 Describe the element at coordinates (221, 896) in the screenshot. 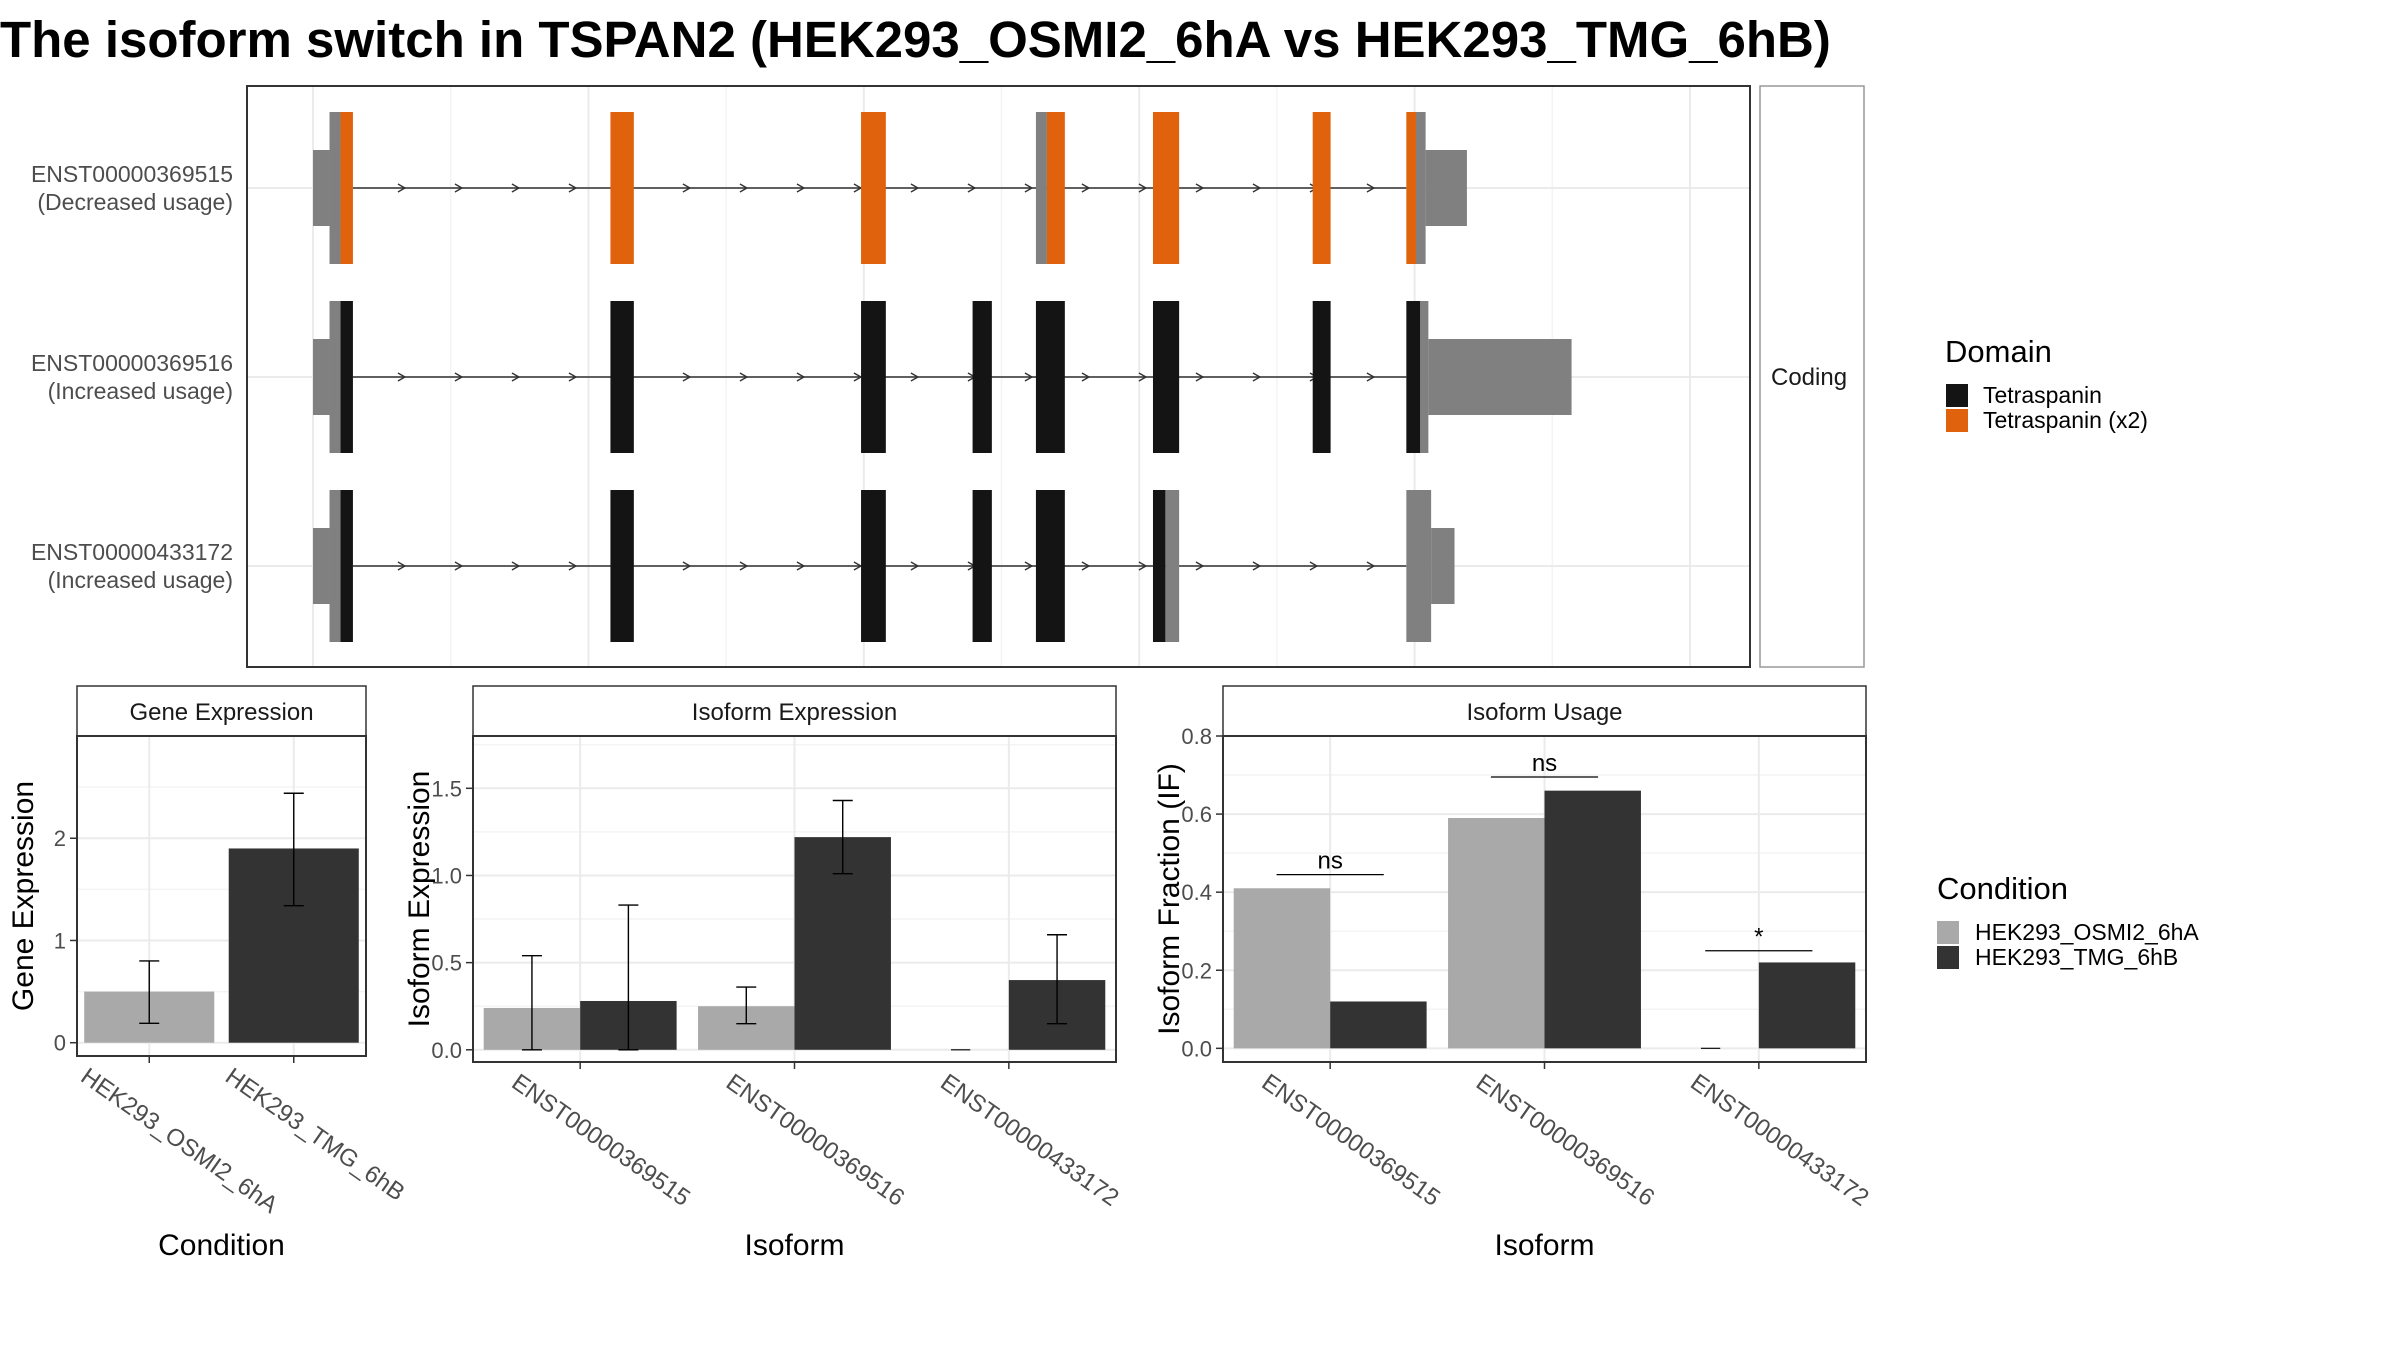

I see `plot-border` at that location.